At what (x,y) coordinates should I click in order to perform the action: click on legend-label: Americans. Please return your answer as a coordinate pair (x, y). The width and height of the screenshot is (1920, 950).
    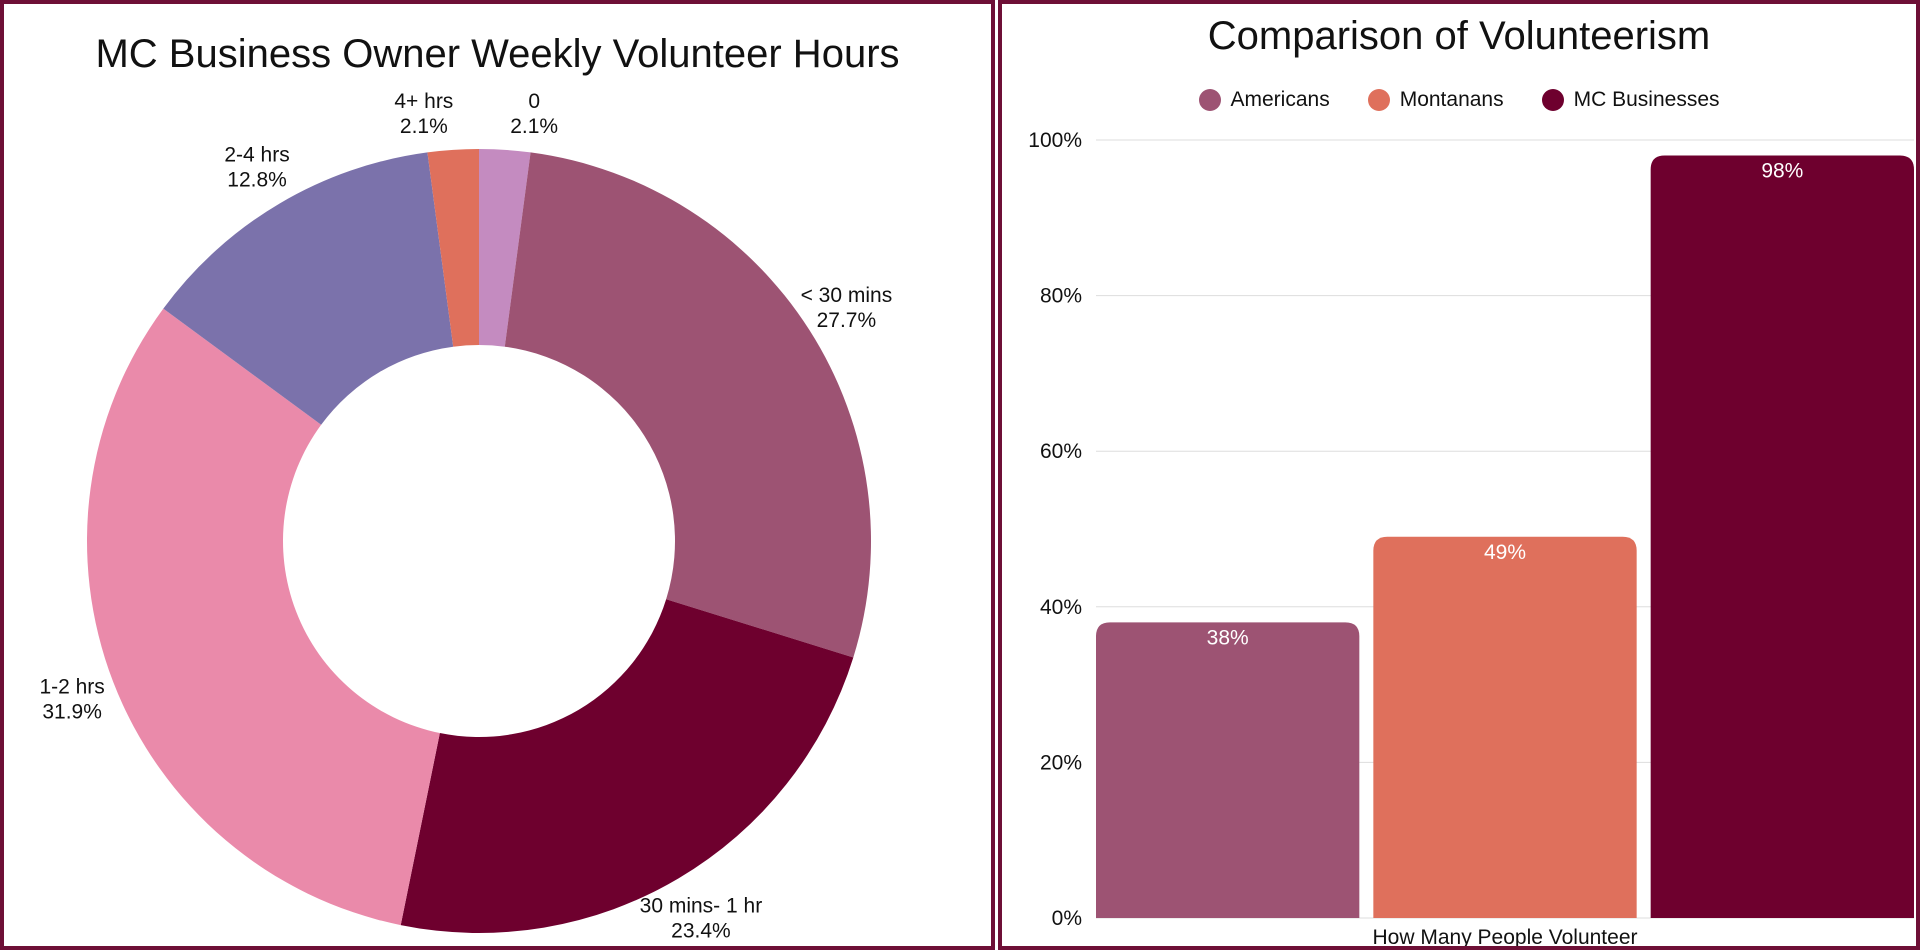
    Looking at the image, I should click on (1280, 99).